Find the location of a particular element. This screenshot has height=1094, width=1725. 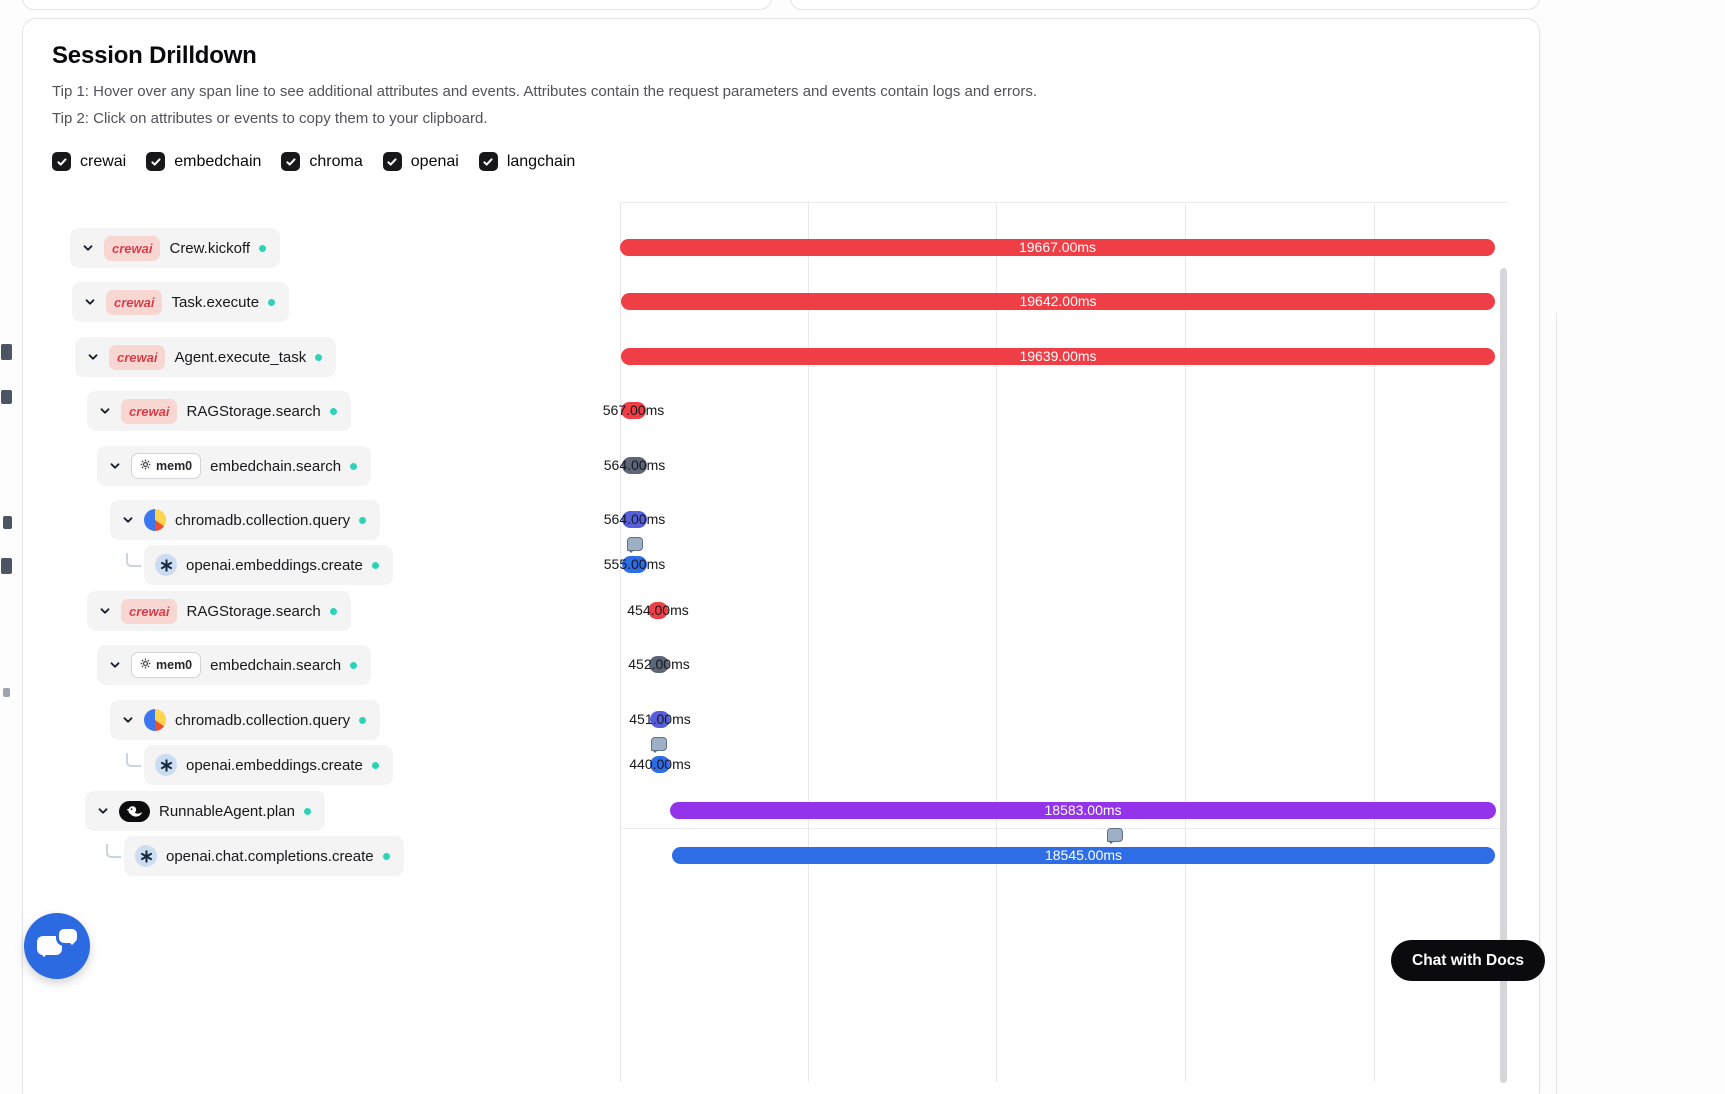

duration-label: 19642.00ms is located at coordinates (1058, 301).